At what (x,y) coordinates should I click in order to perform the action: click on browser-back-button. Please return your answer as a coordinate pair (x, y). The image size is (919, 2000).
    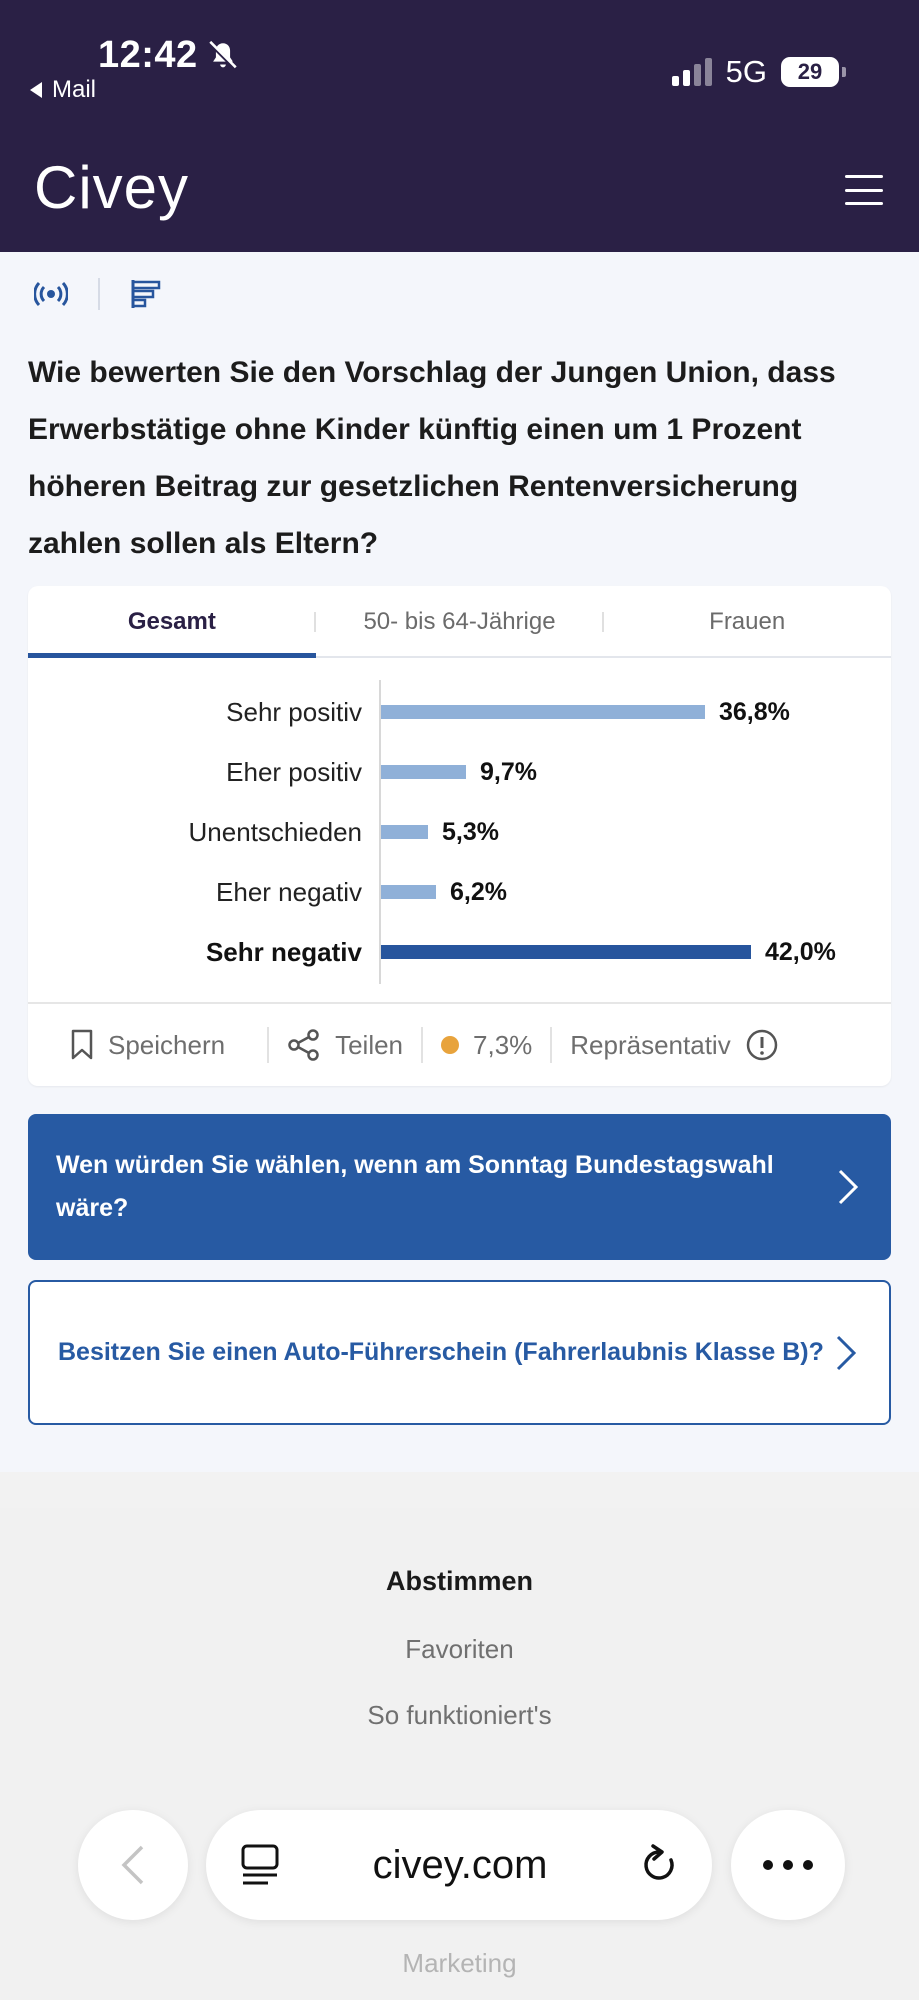
    Looking at the image, I should click on (133, 1865).